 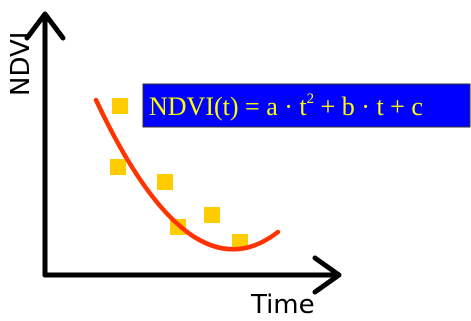 What do you see at coordinates (311, 99) in the screenshot?
I see `formula-exponent: 2` at bounding box center [311, 99].